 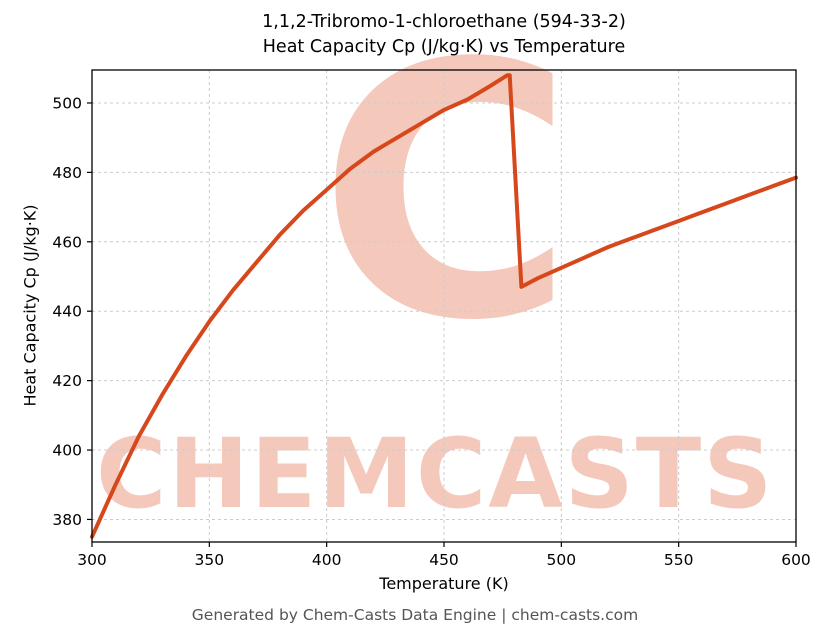 I want to click on x-tick-label: 500, so click(x=562, y=560).